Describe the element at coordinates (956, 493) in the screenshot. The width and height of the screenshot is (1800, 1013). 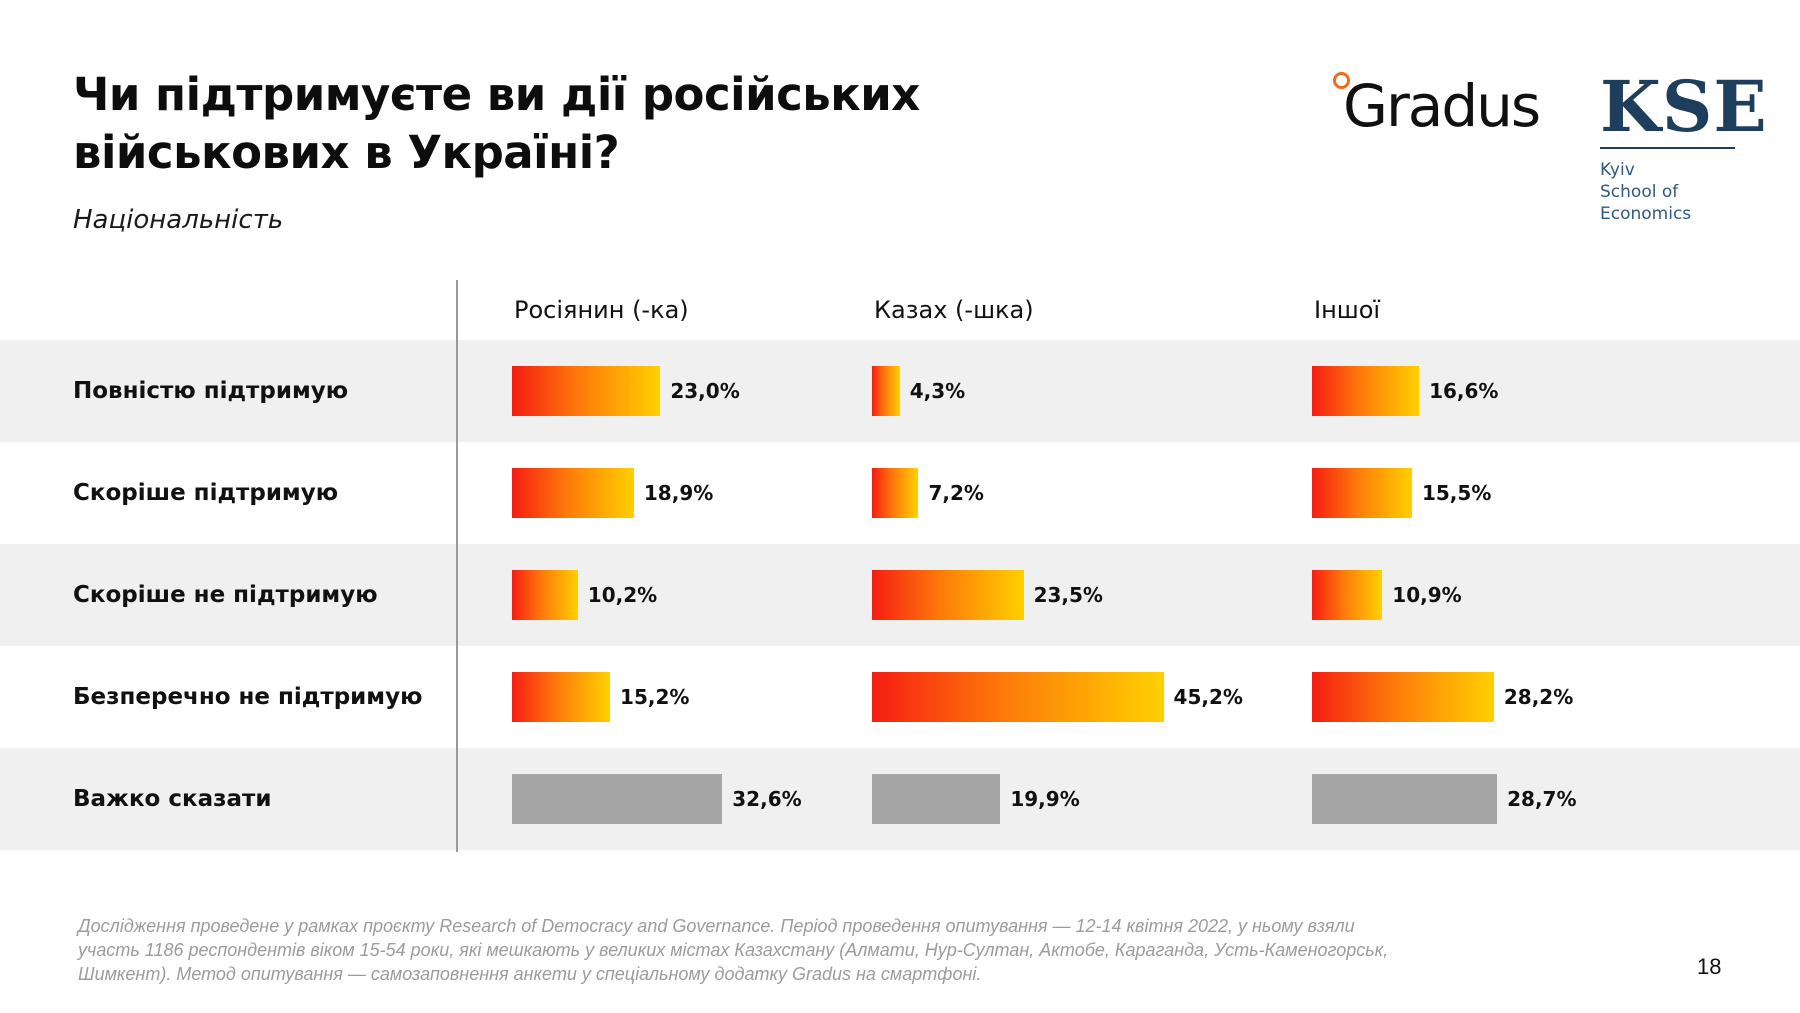
I see `bar-value-label: 7,2%` at that location.